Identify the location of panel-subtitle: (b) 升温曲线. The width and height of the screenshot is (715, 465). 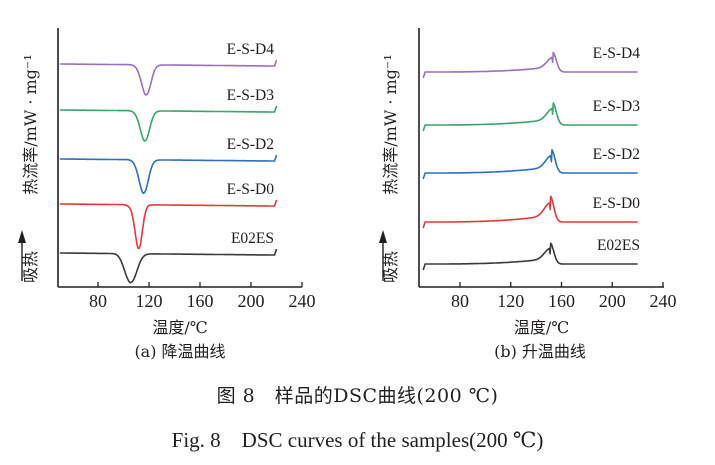
(540, 351).